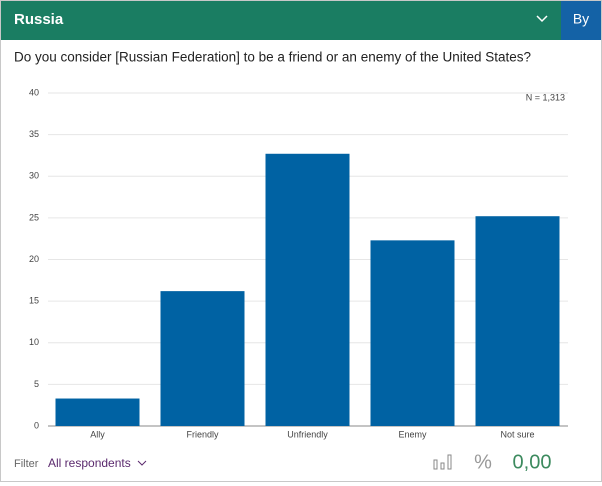  I want to click on dropdown-chevron, so click(542, 19).